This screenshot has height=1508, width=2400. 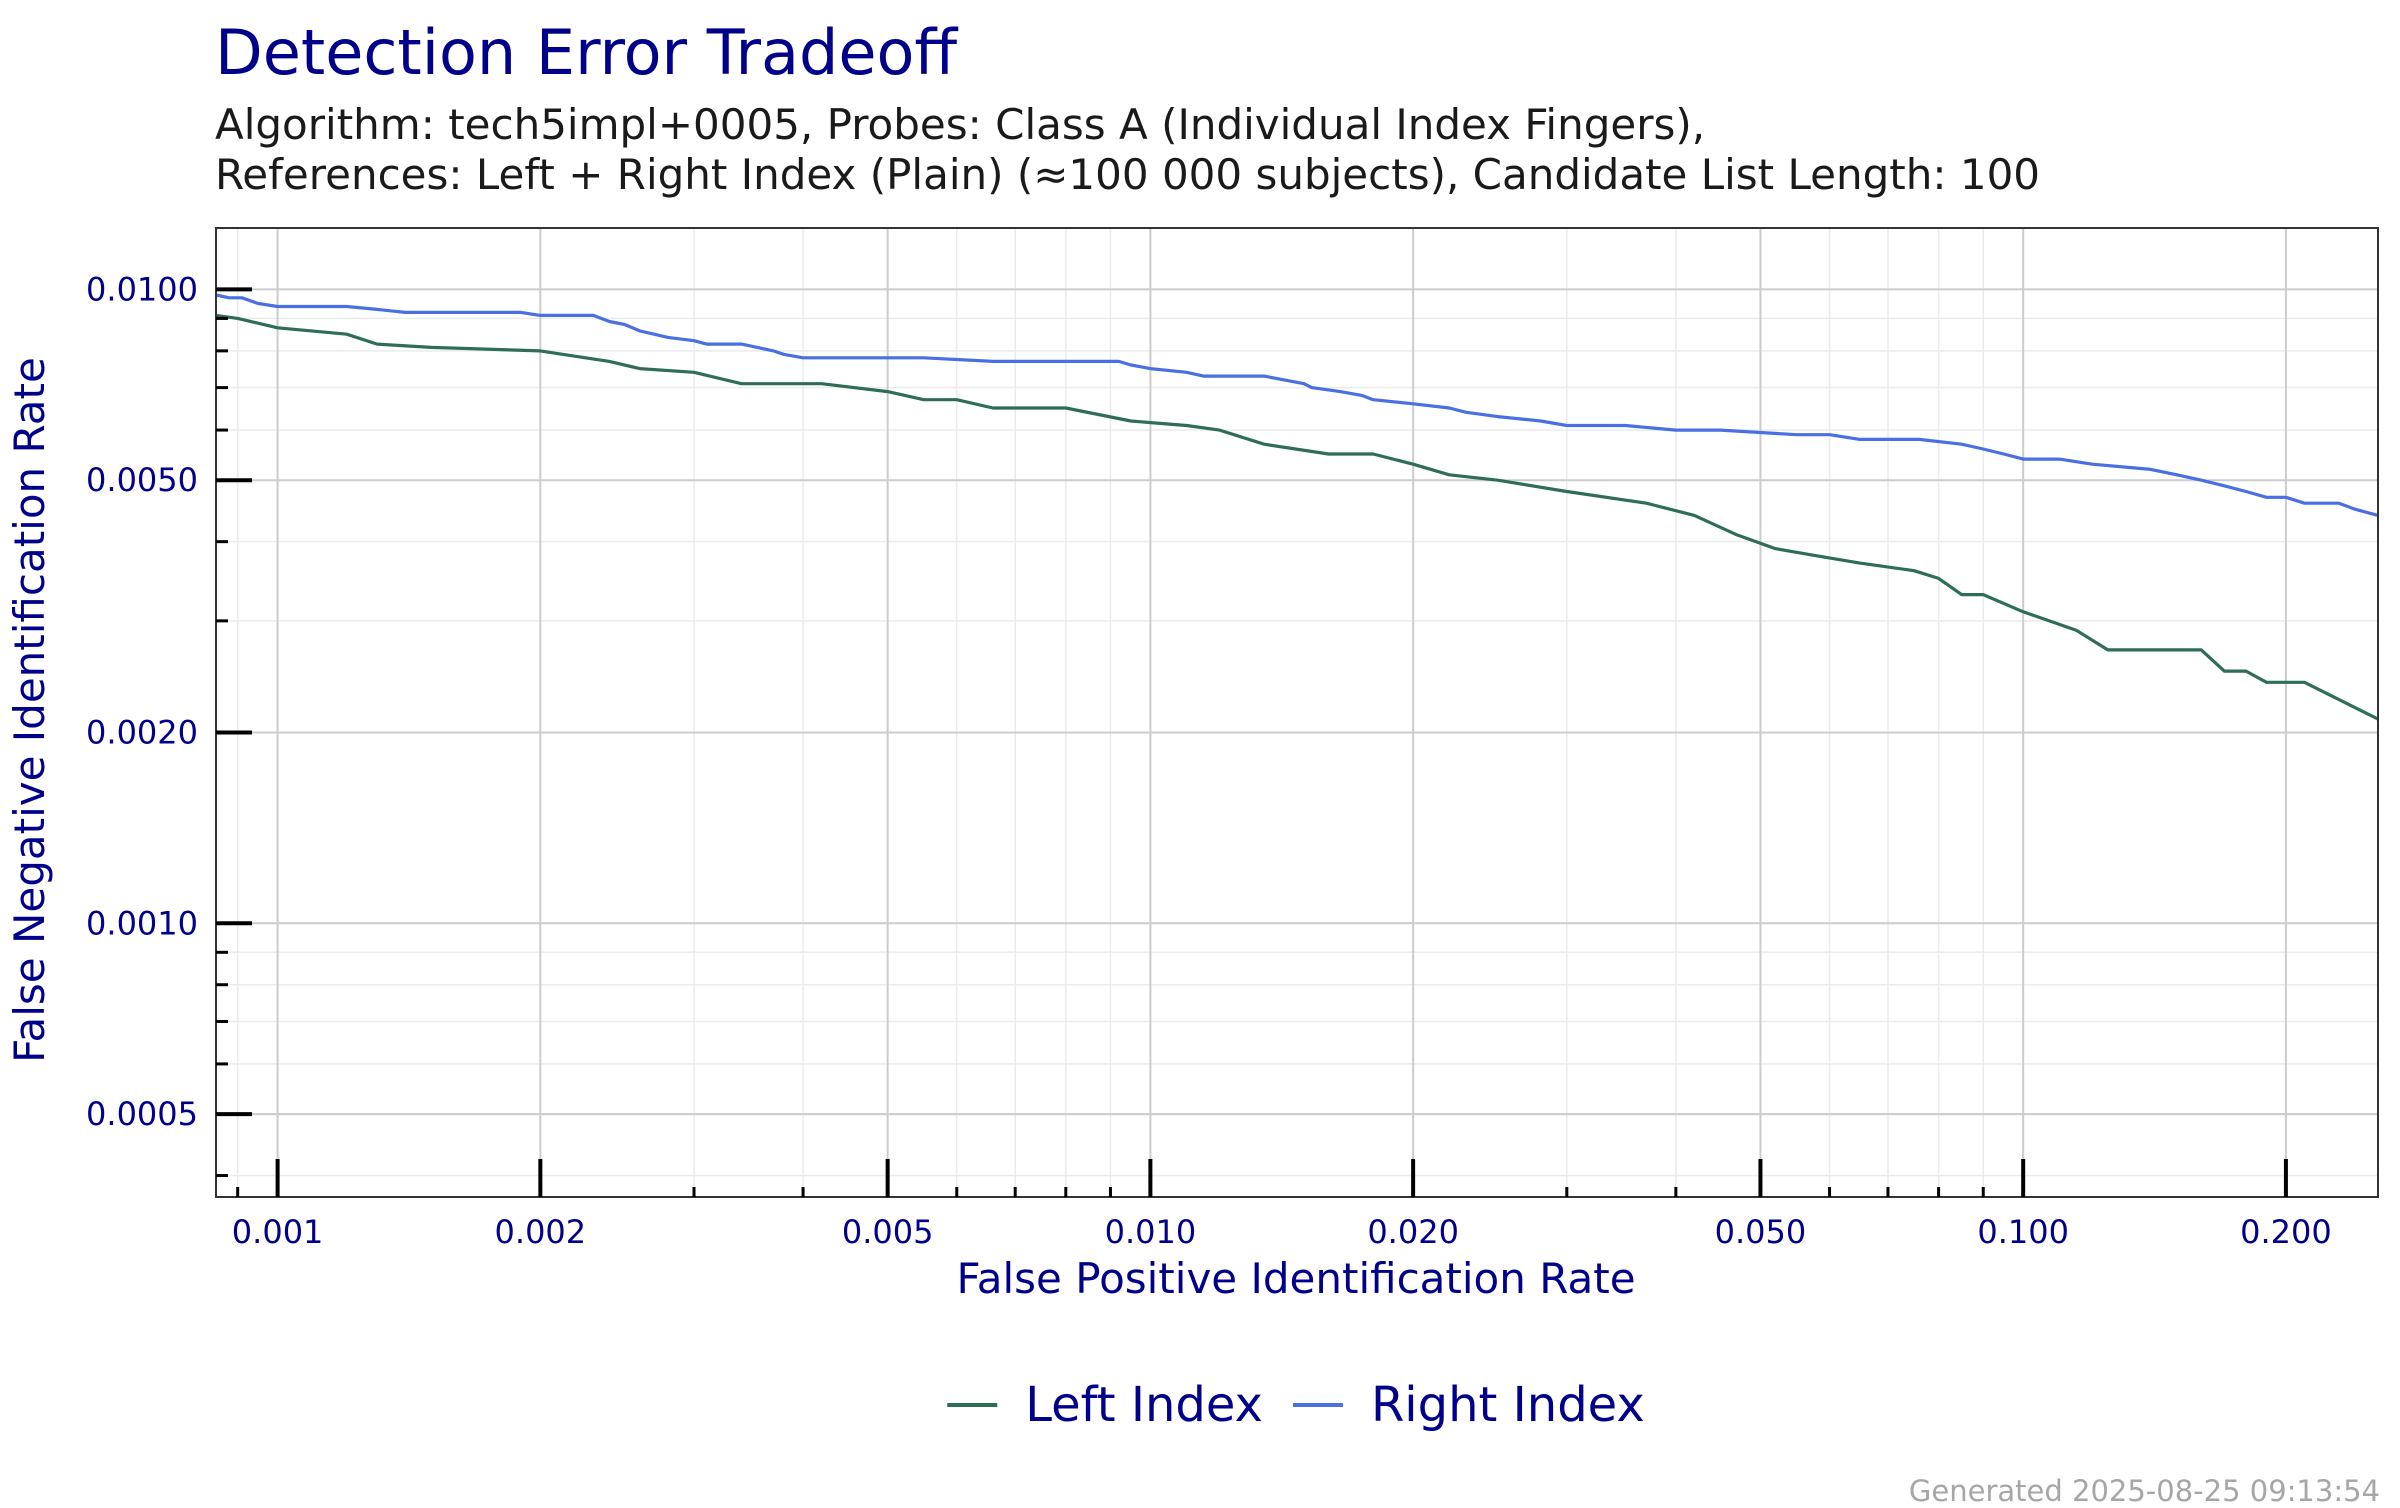 What do you see at coordinates (142, 480) in the screenshot?
I see `y-tick-label: 0.0050` at bounding box center [142, 480].